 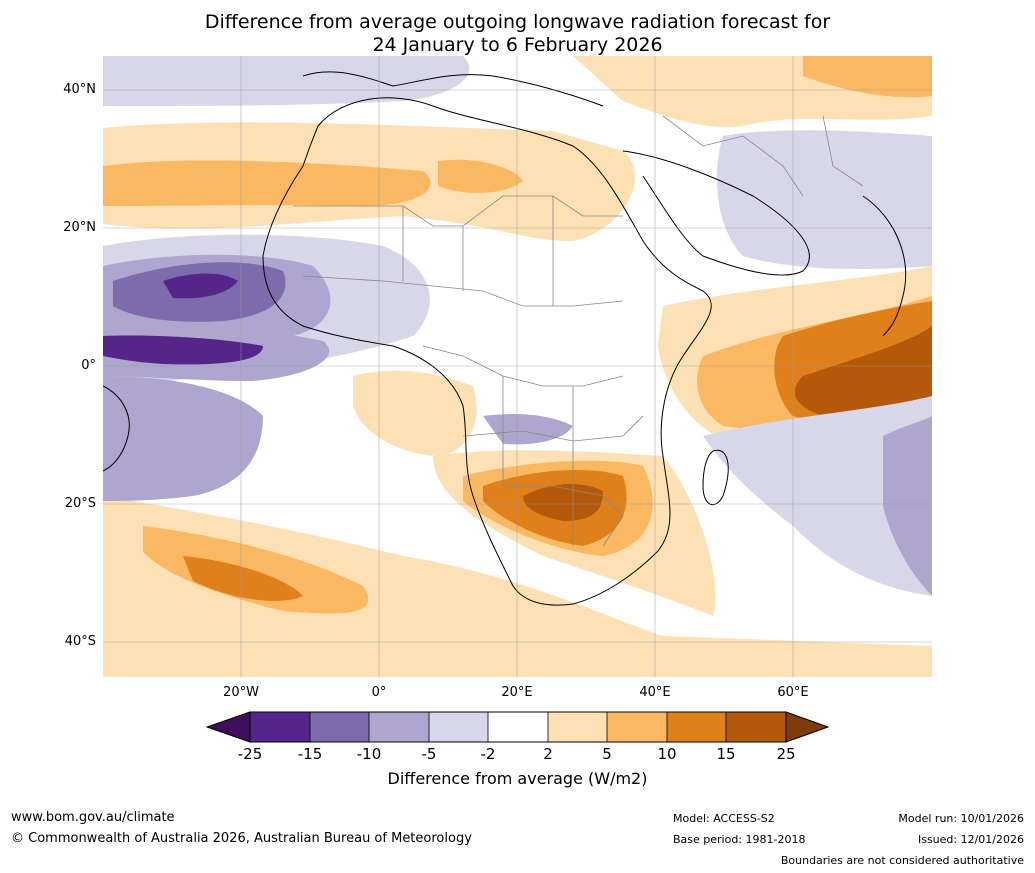 What do you see at coordinates (480, 176) in the screenshot?
I see `anomaly-core-north-africa` at bounding box center [480, 176].